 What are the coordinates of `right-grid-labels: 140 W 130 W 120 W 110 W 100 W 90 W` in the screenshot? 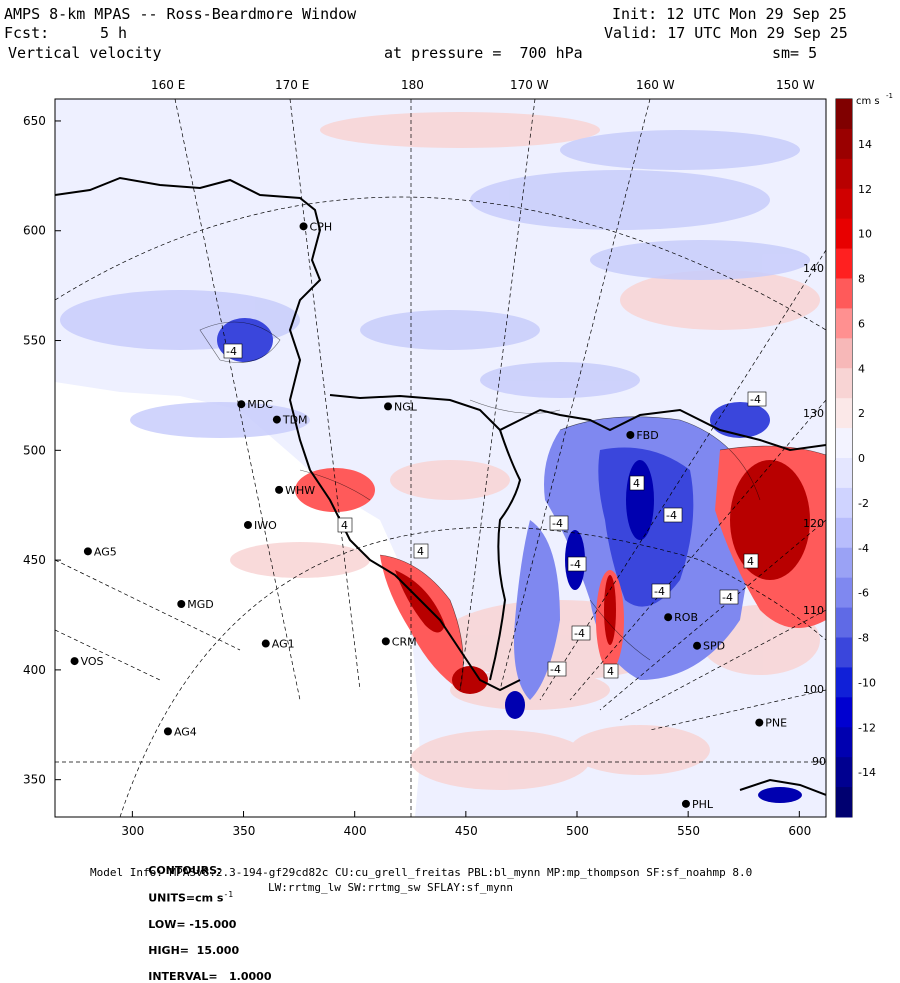 It's located at (820, 515).